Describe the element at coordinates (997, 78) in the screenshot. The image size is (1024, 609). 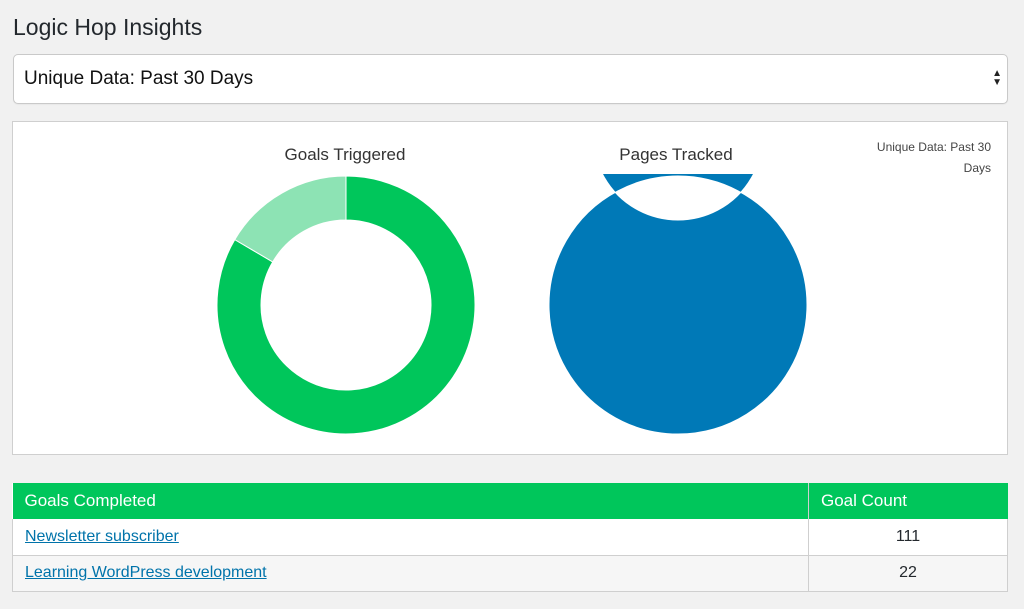
I see `select-arrows-icon: ▲ ▼` at that location.